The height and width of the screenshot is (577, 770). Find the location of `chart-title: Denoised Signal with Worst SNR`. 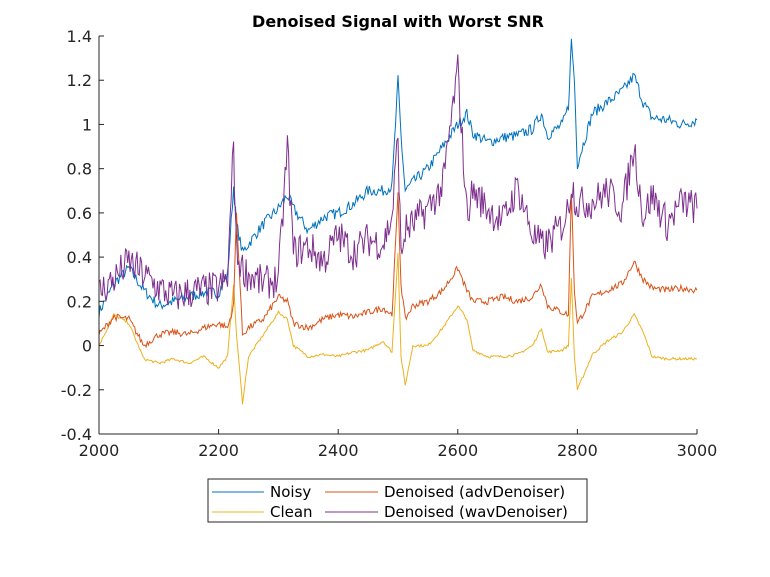

chart-title: Denoised Signal with Worst SNR is located at coordinates (398, 21).